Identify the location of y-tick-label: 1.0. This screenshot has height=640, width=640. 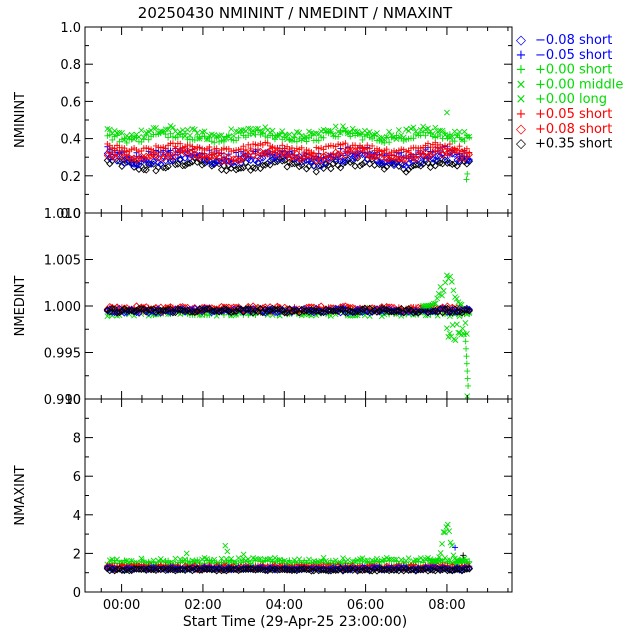
(70, 28).